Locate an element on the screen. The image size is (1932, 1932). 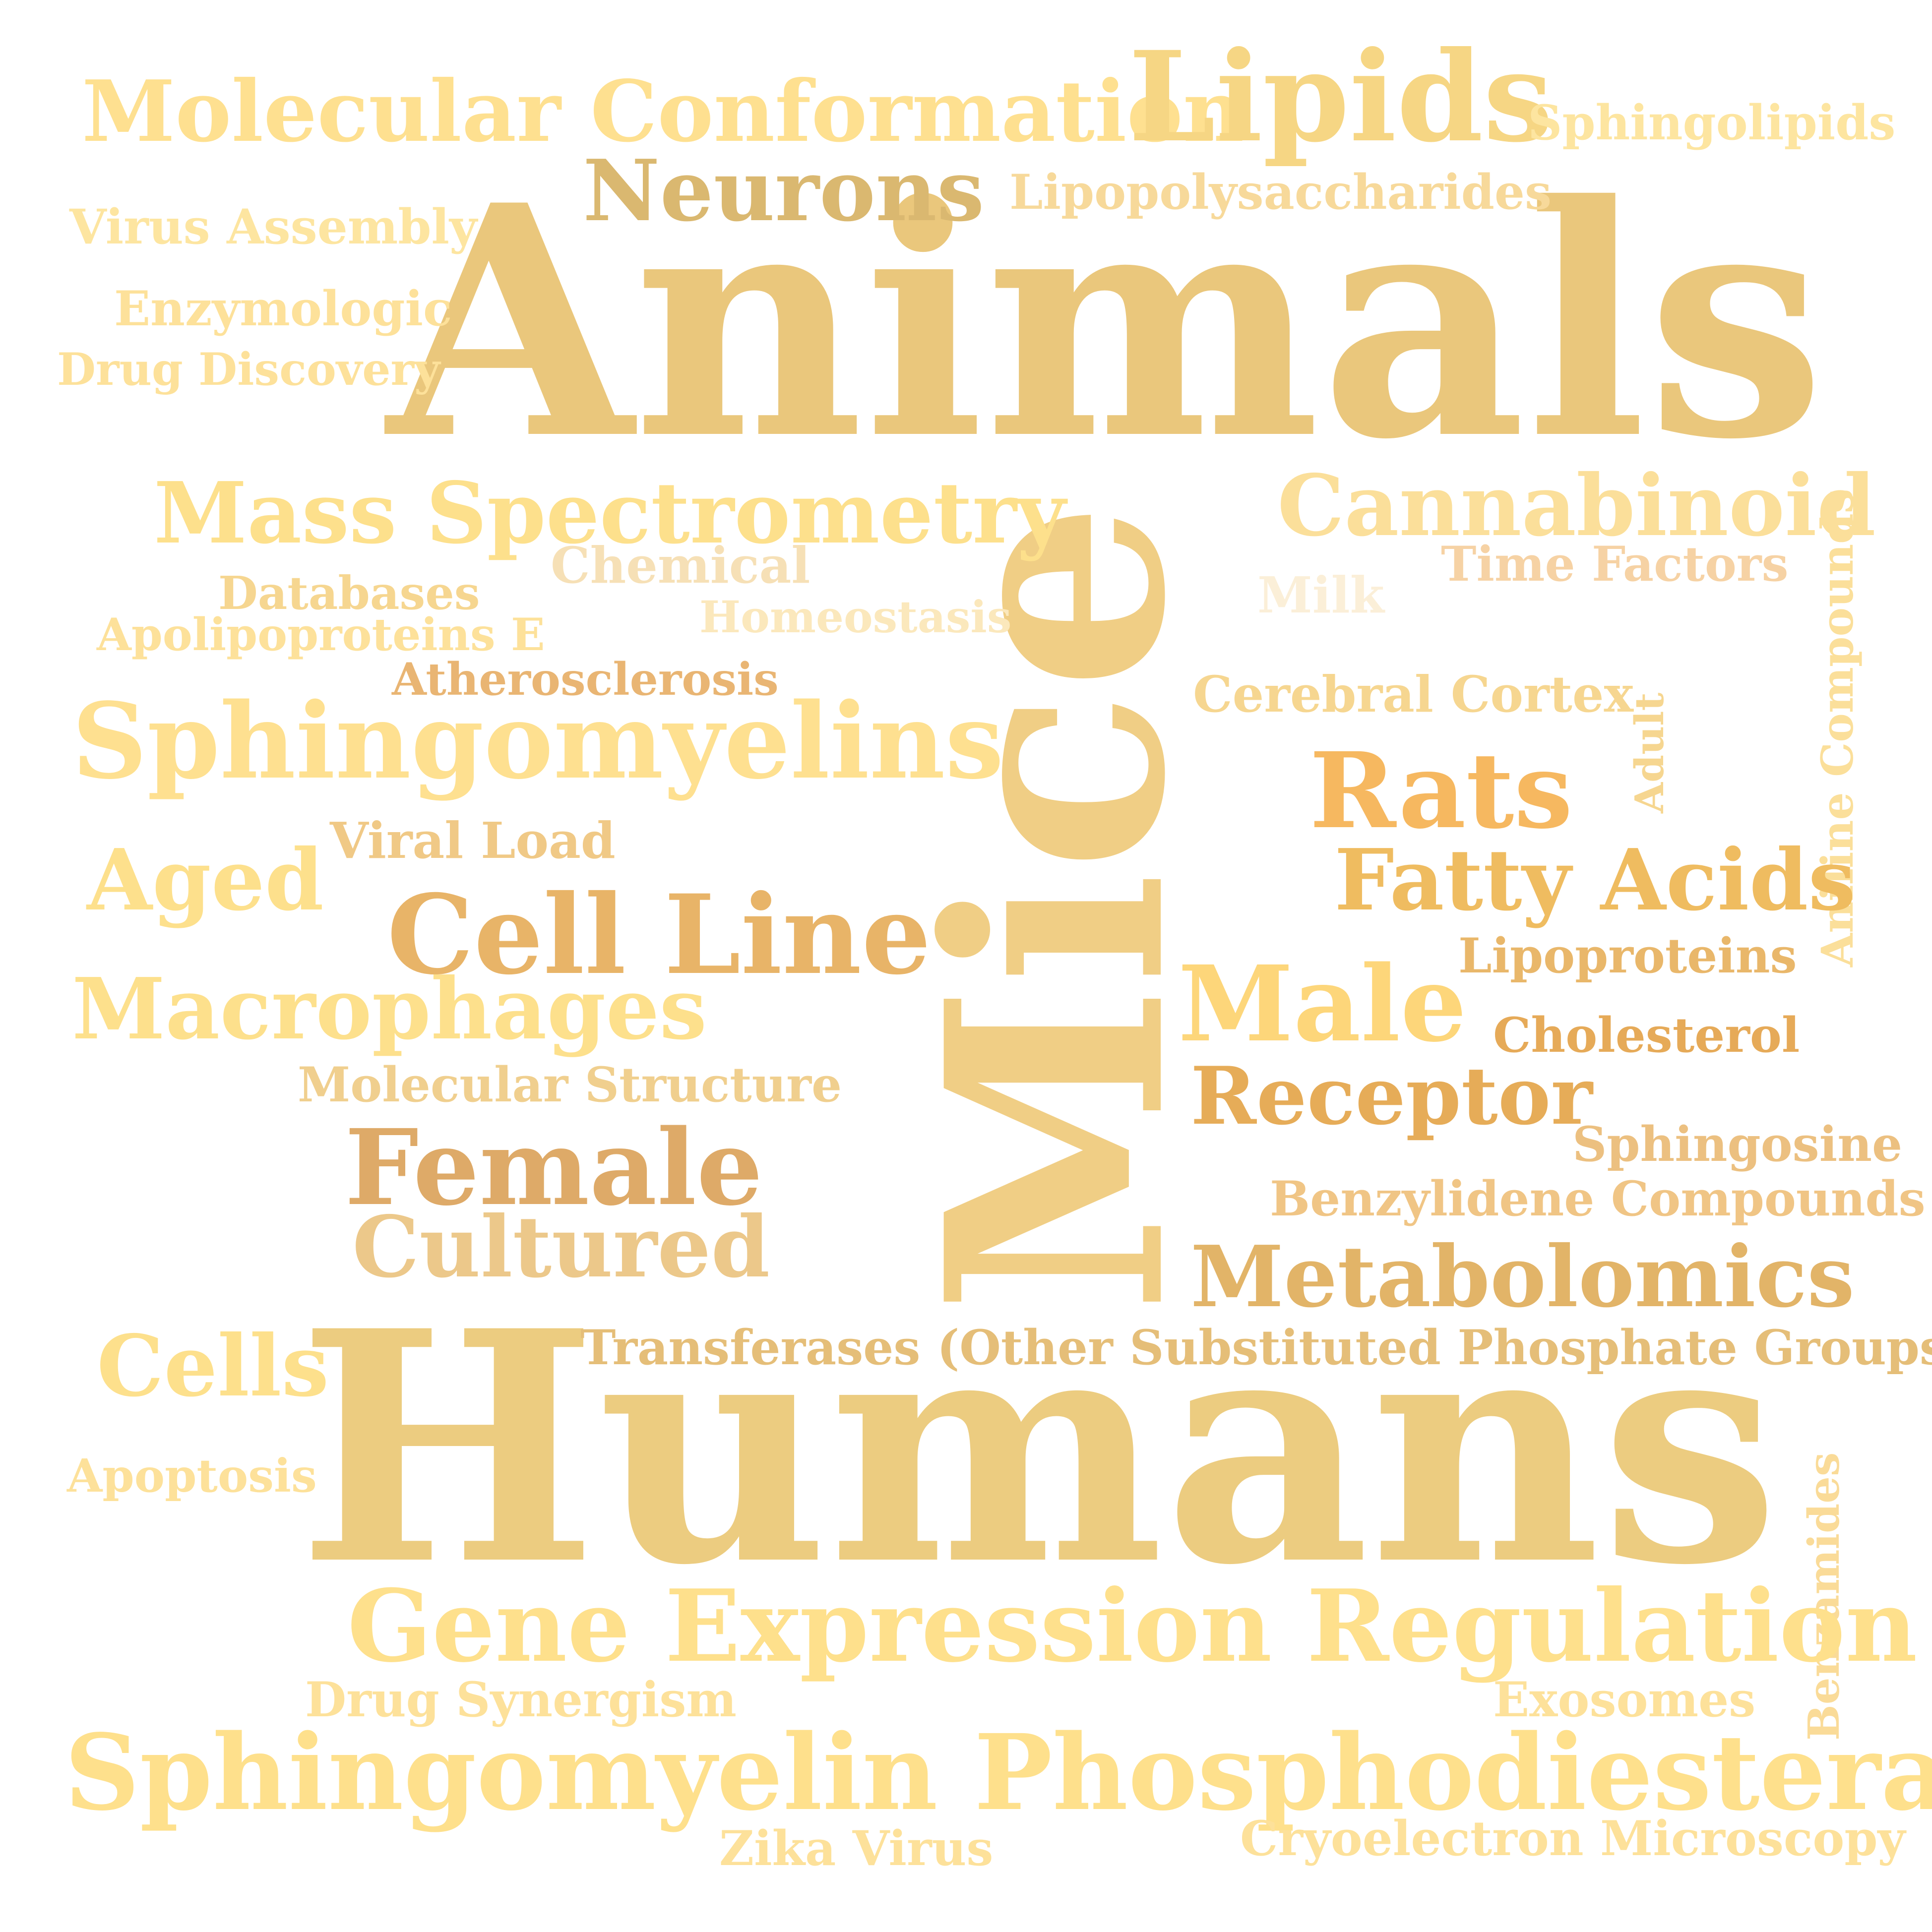
word-rats: Rats is located at coordinates (1441, 790).